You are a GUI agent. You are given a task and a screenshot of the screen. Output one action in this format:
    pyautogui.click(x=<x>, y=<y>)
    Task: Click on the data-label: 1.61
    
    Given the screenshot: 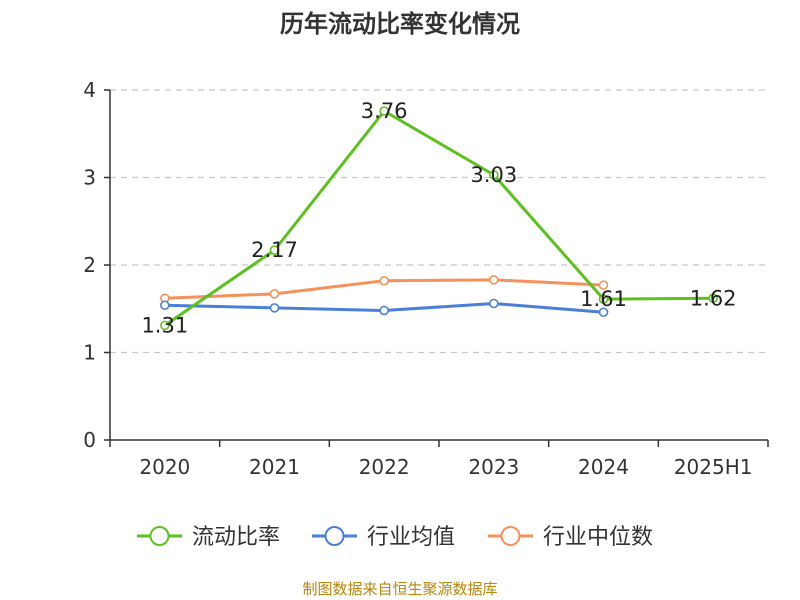 What is the action you would take?
    pyautogui.click(x=603, y=299)
    